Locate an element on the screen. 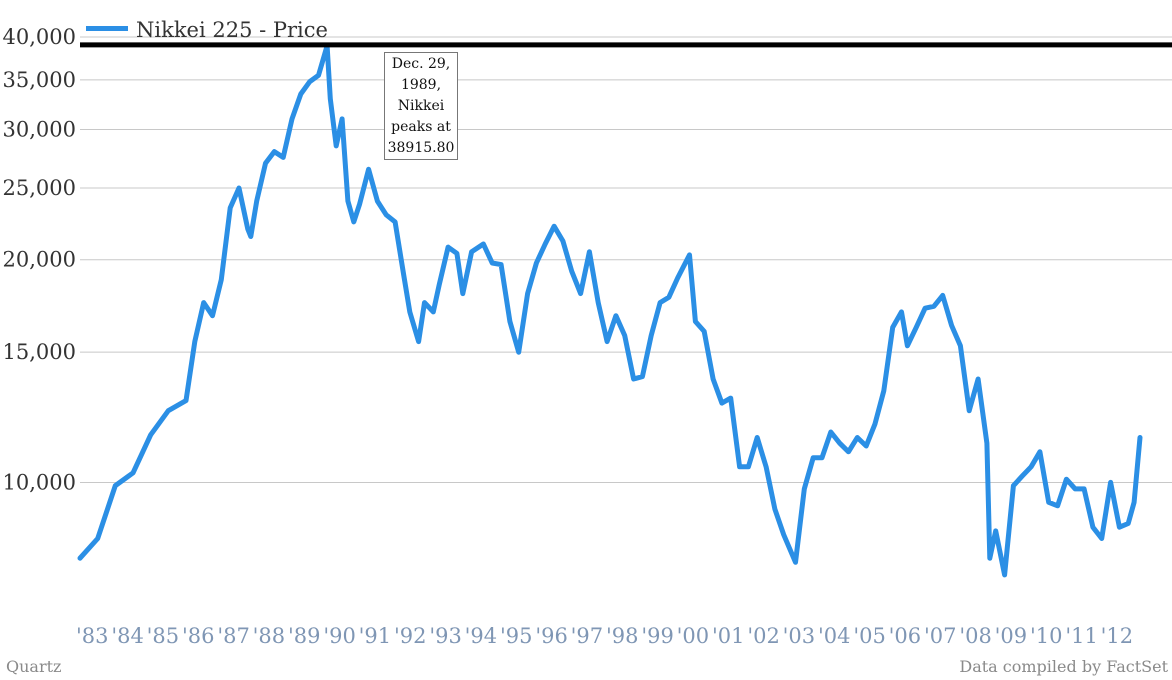 The image size is (1172, 680). x-tick-label: '08 is located at coordinates (975, 636).